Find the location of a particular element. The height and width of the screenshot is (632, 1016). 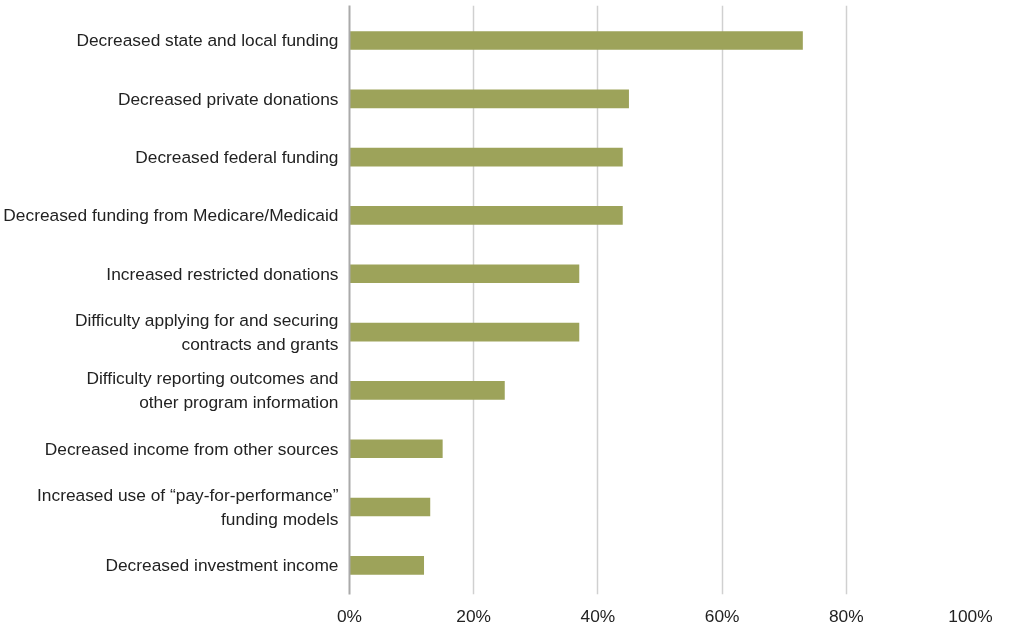

y-tick-label: Decreased federal funding is located at coordinates (237, 157).